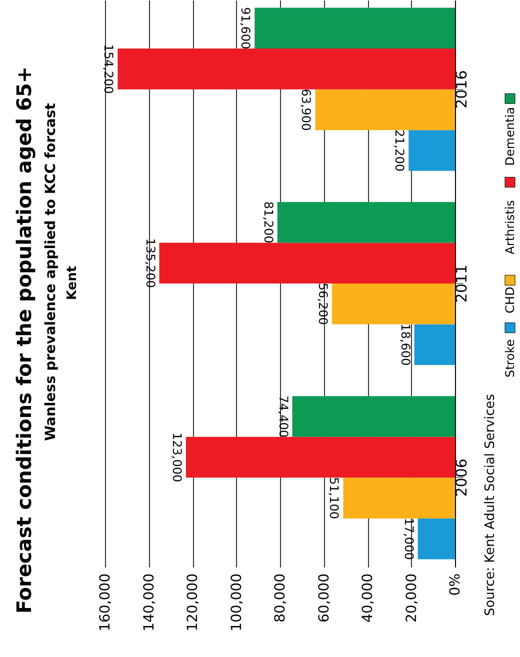 Image resolution: width=520 pixels, height=657 pixels. What do you see at coordinates (510, 227) in the screenshot?
I see `legend-label: Arthristis` at bounding box center [510, 227].